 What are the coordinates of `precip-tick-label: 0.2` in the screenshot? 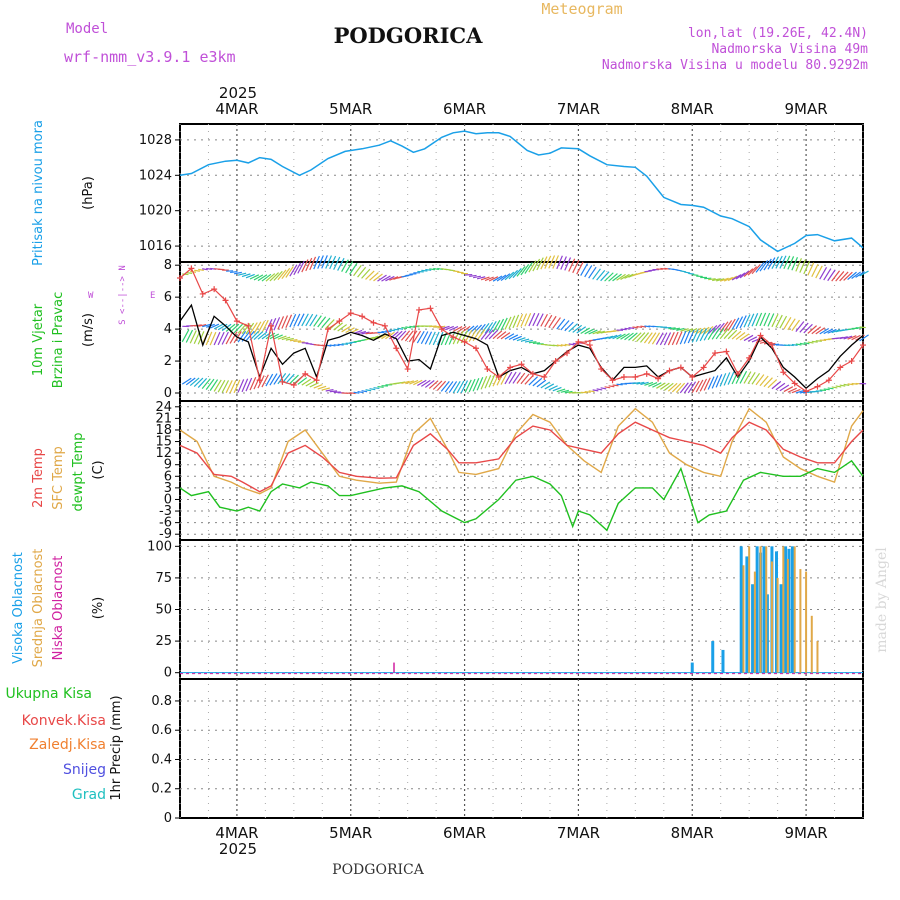 It's located at (161, 789).